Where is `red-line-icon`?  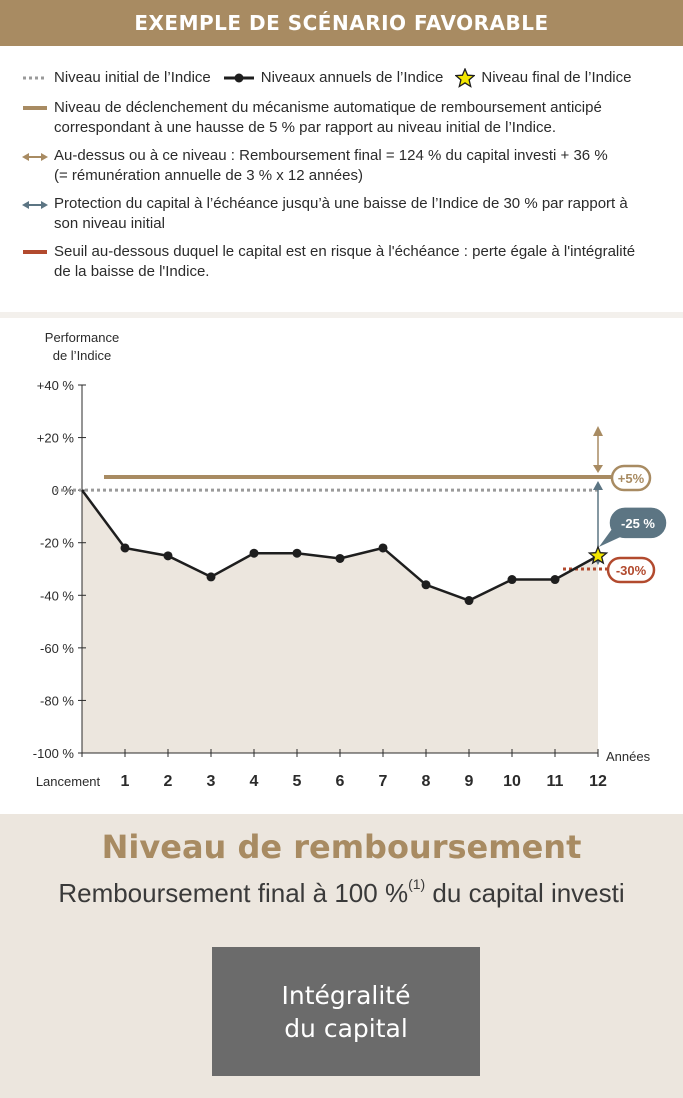 red-line-icon is located at coordinates (35, 252).